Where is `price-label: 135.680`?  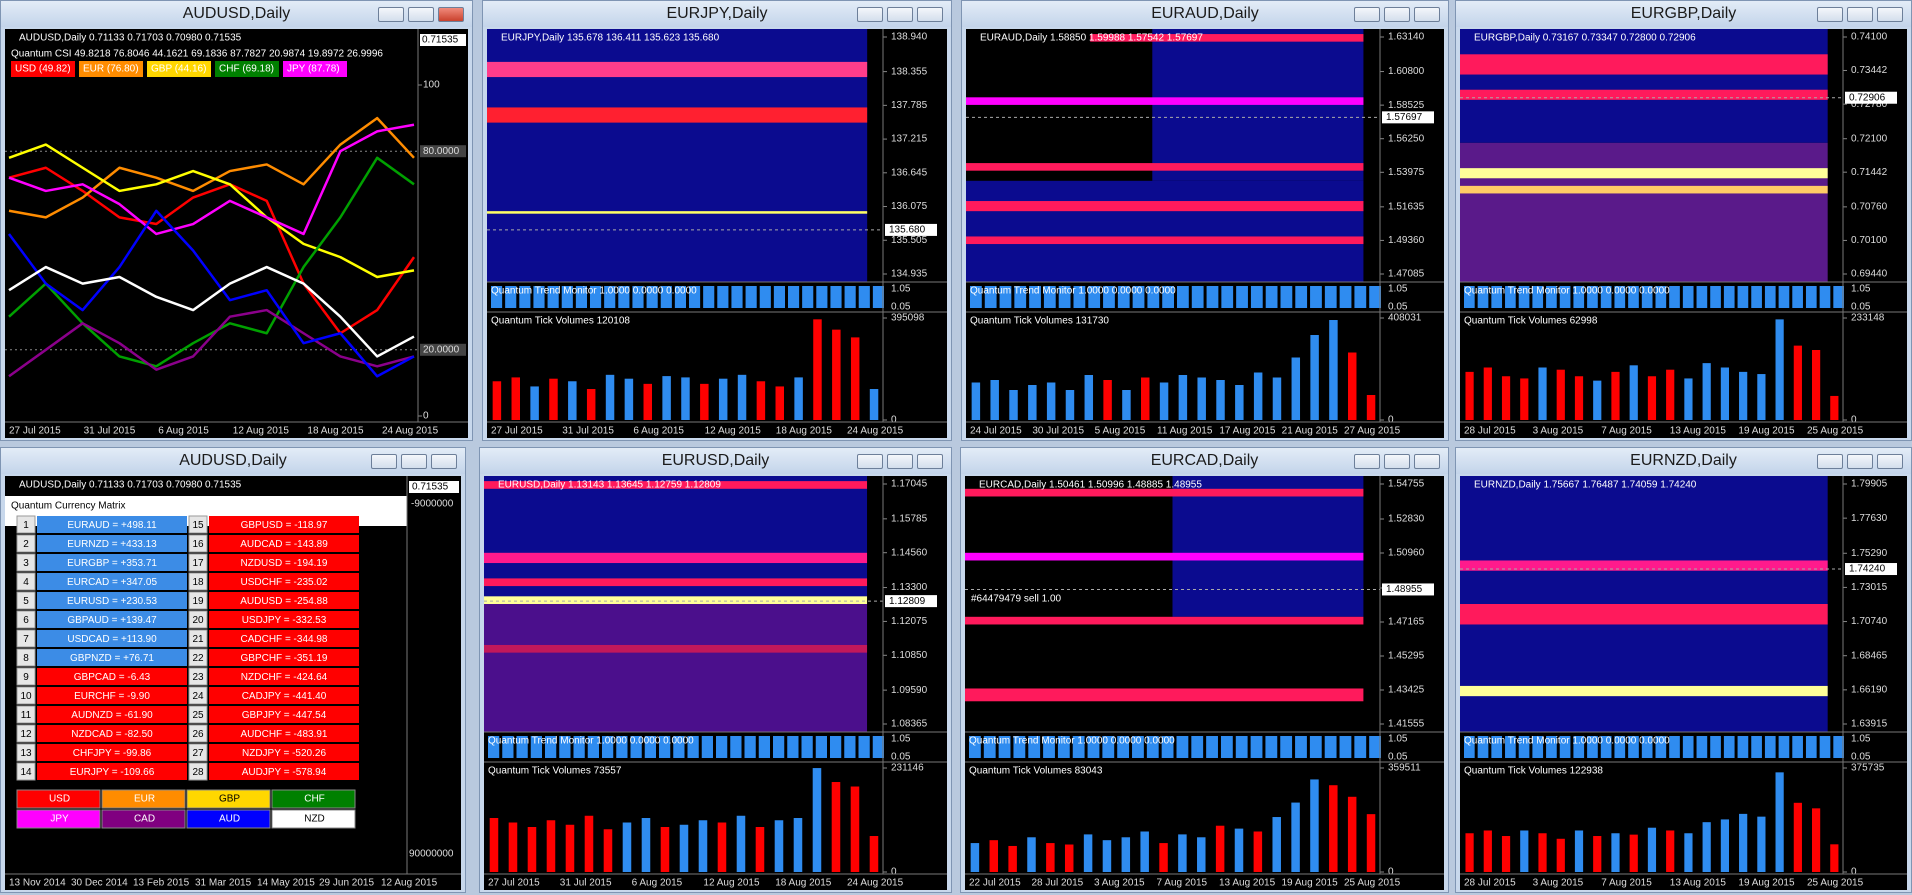
price-label: 135.680 is located at coordinates (907, 230).